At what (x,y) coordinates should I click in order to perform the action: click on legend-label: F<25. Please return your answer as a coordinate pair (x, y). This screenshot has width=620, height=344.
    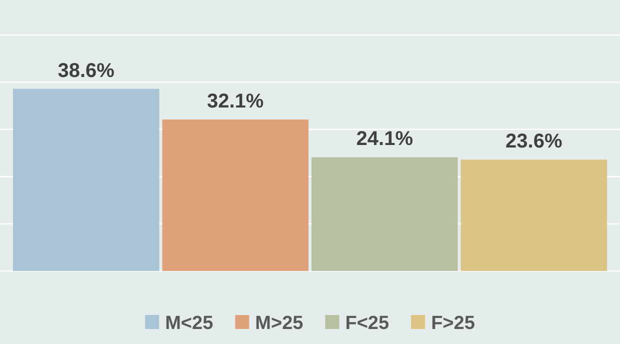
    Looking at the image, I should click on (367, 323).